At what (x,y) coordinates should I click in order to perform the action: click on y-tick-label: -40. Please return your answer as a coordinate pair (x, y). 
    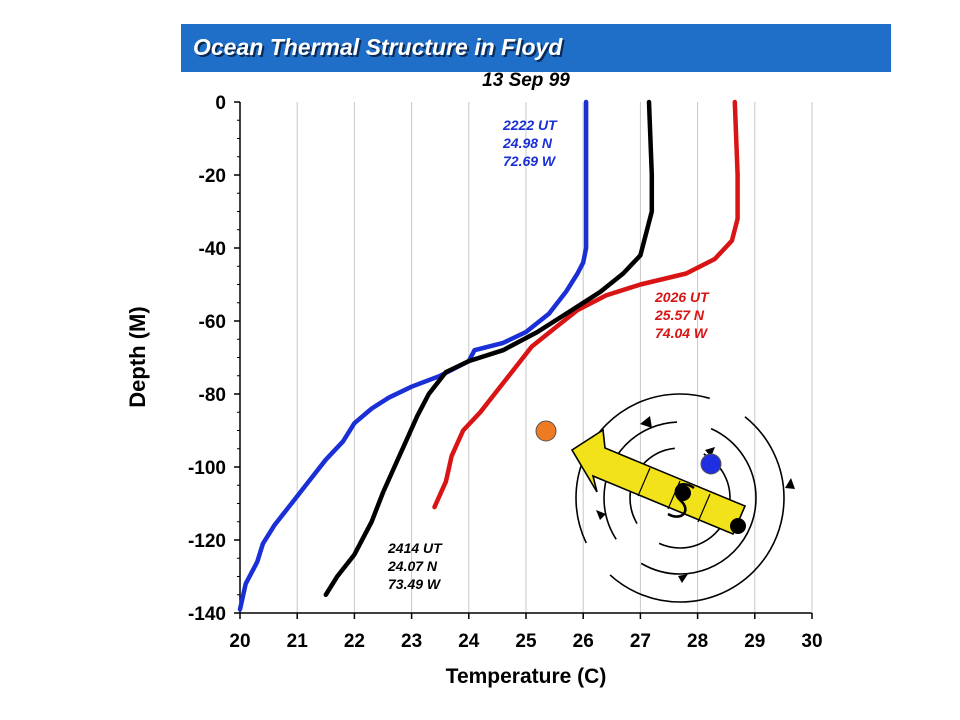
    Looking at the image, I should click on (212, 249).